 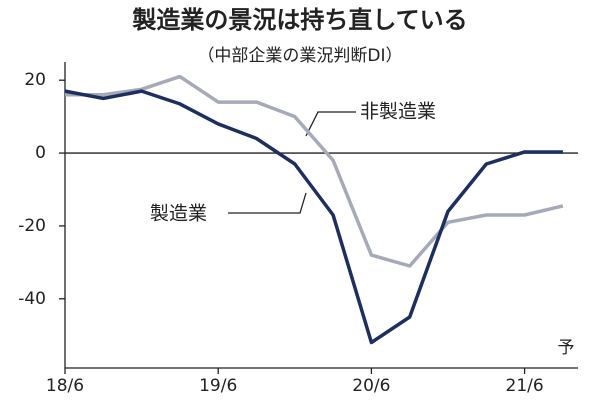 I want to click on series-label: 製造業, so click(x=178, y=214).